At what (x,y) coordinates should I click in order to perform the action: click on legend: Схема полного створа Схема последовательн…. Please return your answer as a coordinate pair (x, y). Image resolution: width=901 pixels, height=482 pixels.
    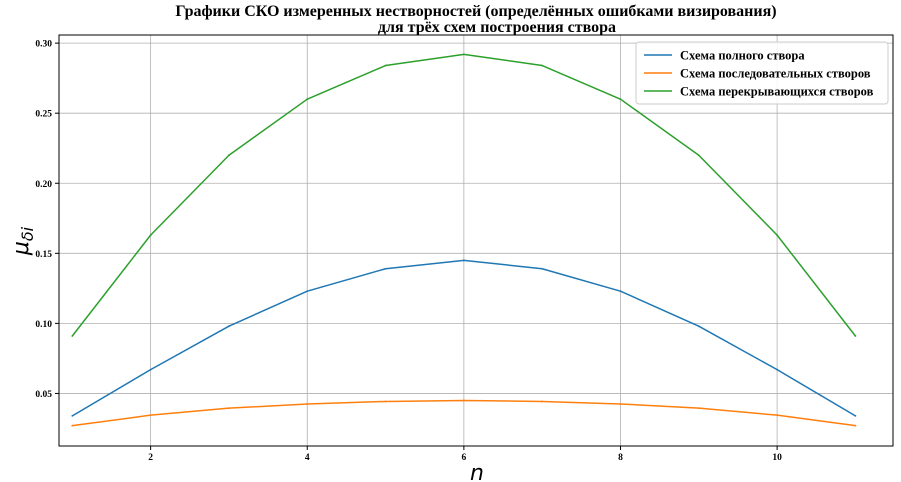
    Looking at the image, I should click on (762, 73).